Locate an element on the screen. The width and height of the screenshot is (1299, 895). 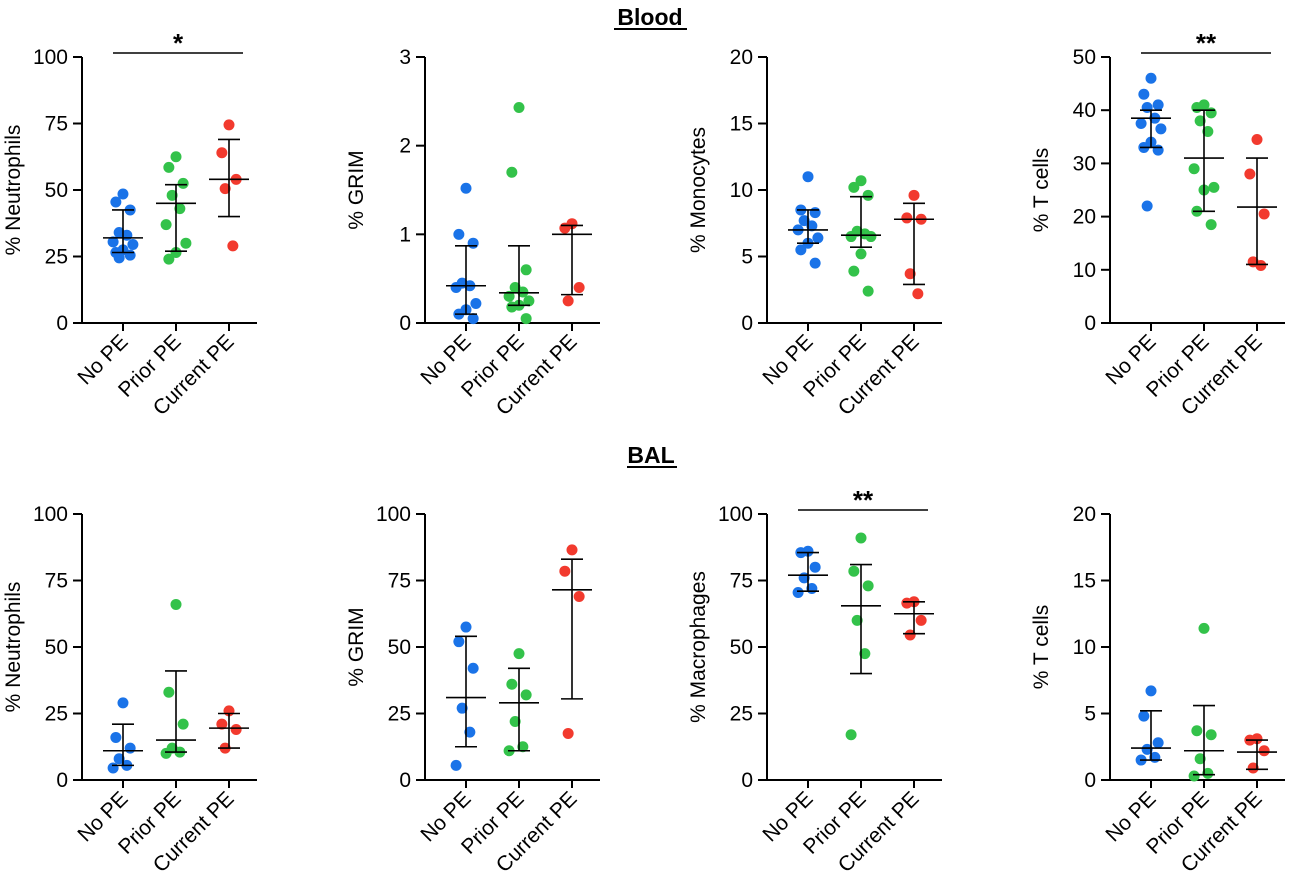
y-tick-label: 3 is located at coordinates (405, 57).